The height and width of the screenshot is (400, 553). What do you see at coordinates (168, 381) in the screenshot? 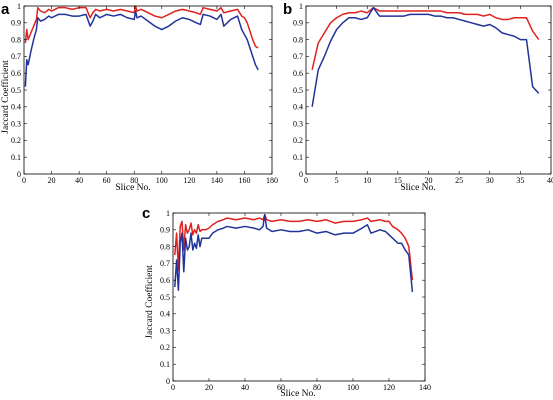
I see `y-tick-label-c: 0` at bounding box center [168, 381].